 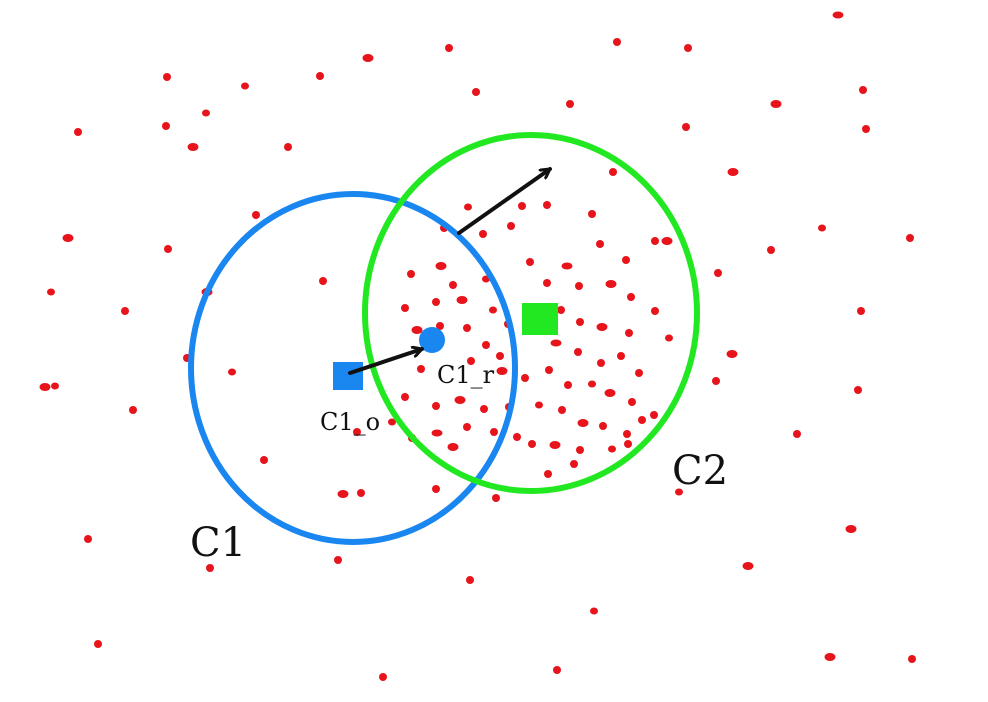 What do you see at coordinates (540, 319) in the screenshot?
I see `c2-center-marker` at bounding box center [540, 319].